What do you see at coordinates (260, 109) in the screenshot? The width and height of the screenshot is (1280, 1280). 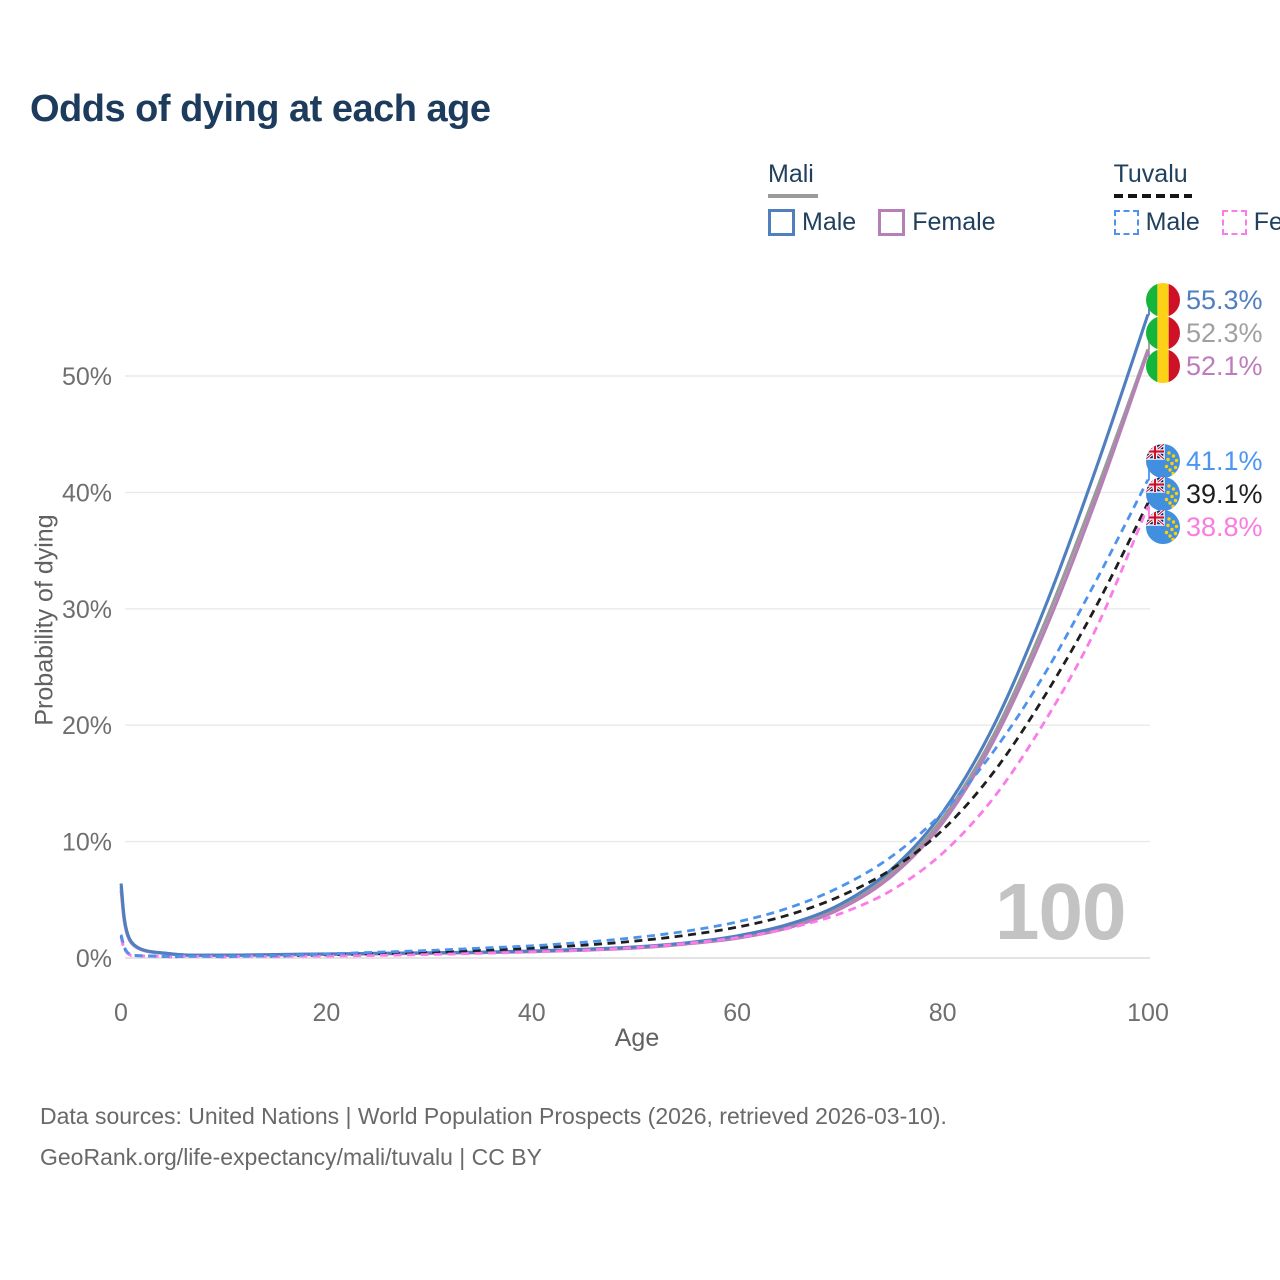 I see `chart-title: Odds of dying at each age` at bounding box center [260, 109].